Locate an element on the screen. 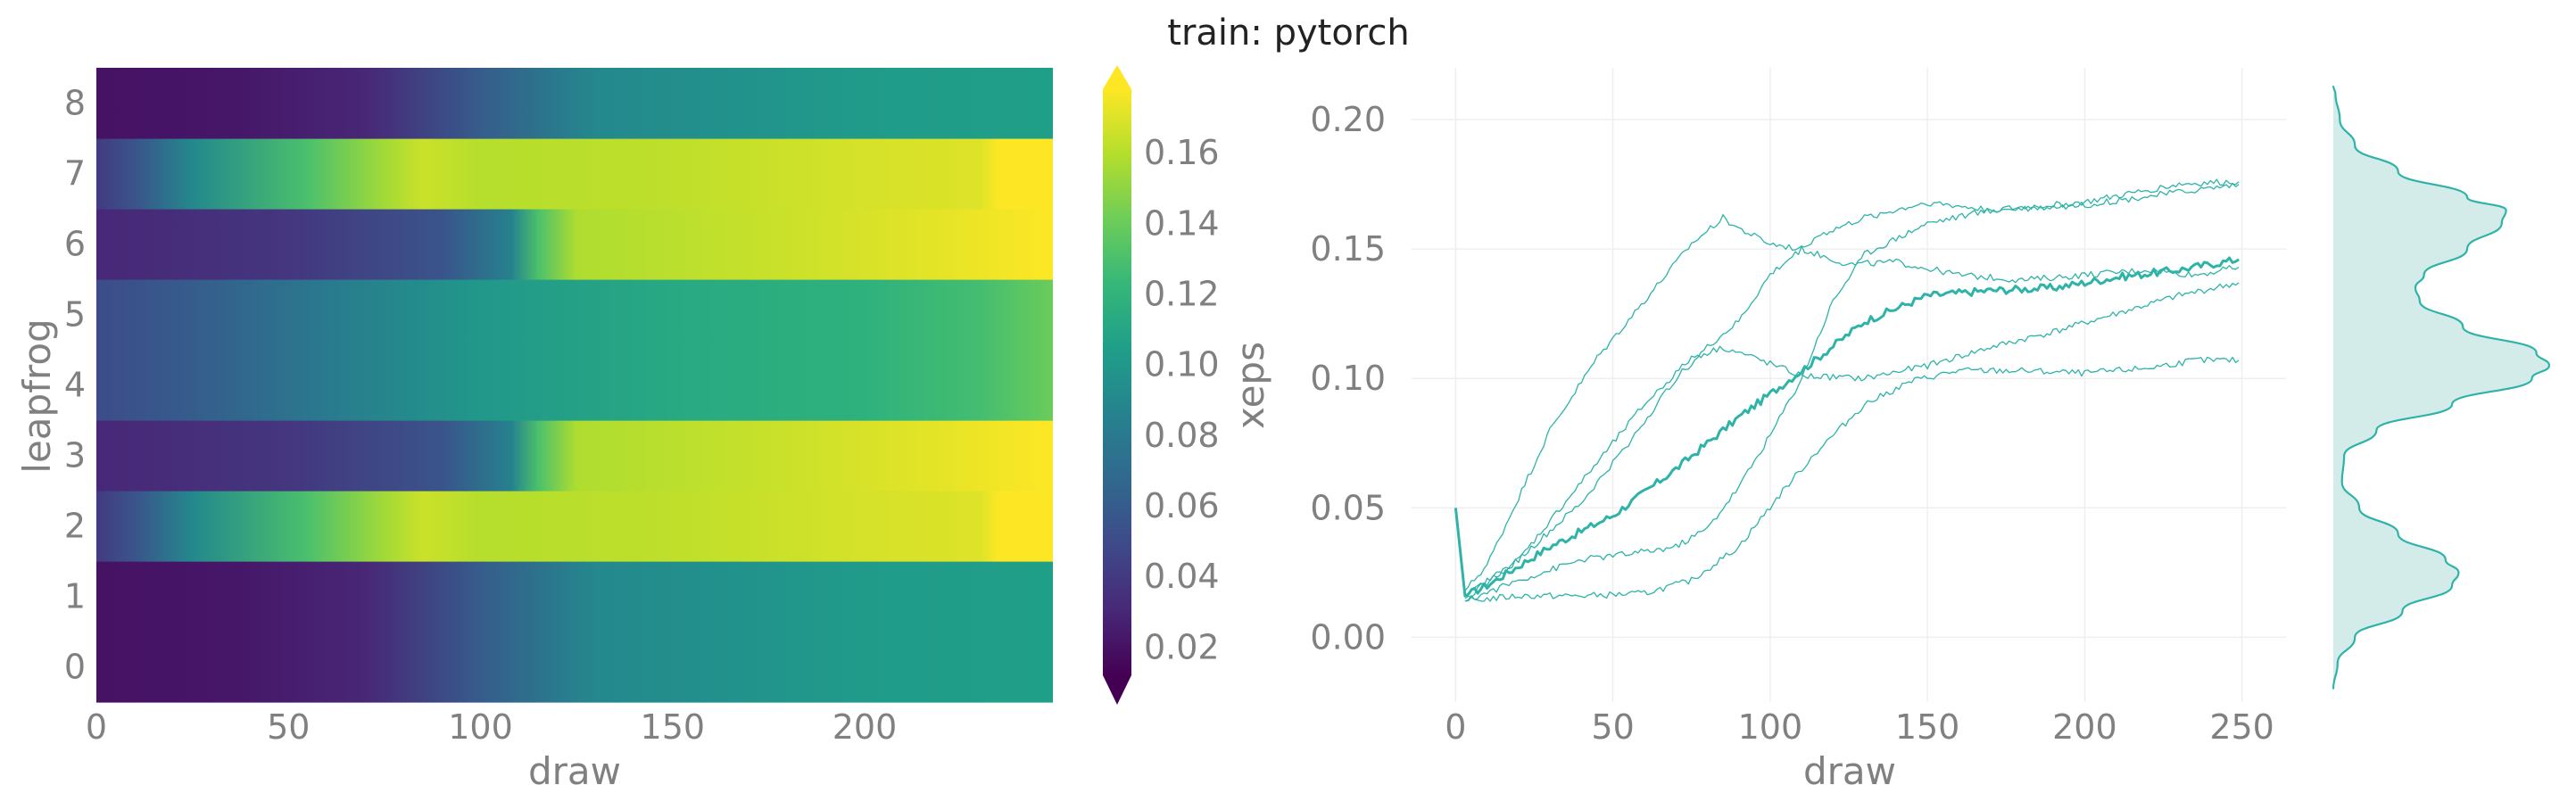 The image size is (2576, 810). figure-title: train: pytorch is located at coordinates (1288, 33).